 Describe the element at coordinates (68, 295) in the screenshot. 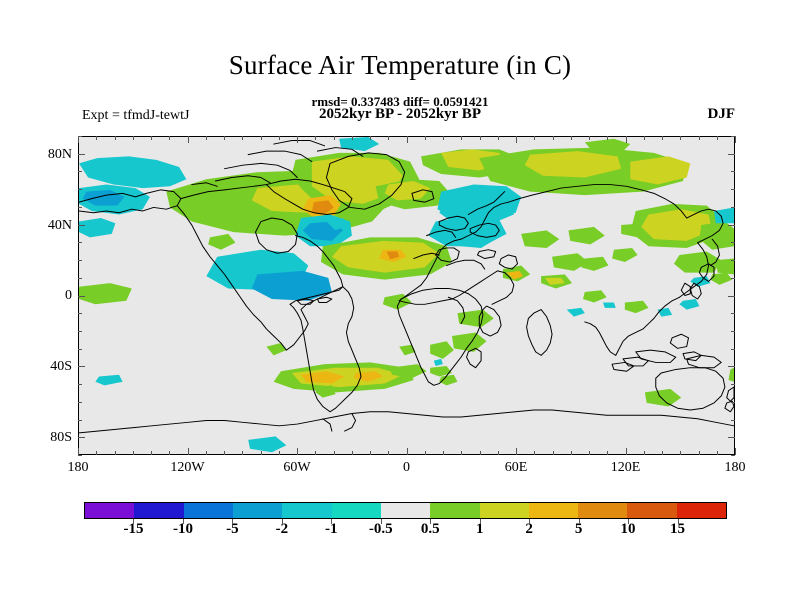

I see `ytick-label: 0` at that location.